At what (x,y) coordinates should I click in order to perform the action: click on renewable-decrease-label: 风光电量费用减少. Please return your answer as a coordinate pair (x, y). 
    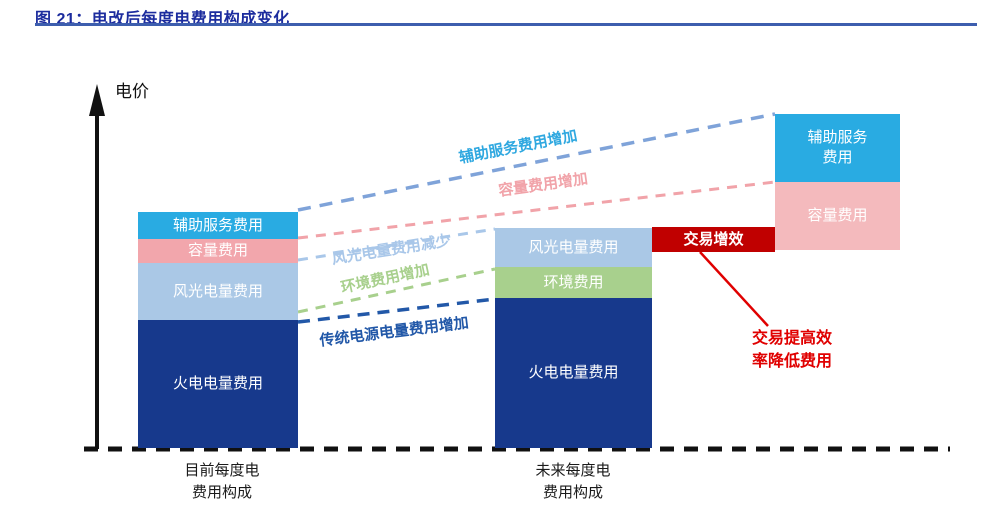
    Looking at the image, I should click on (391, 250).